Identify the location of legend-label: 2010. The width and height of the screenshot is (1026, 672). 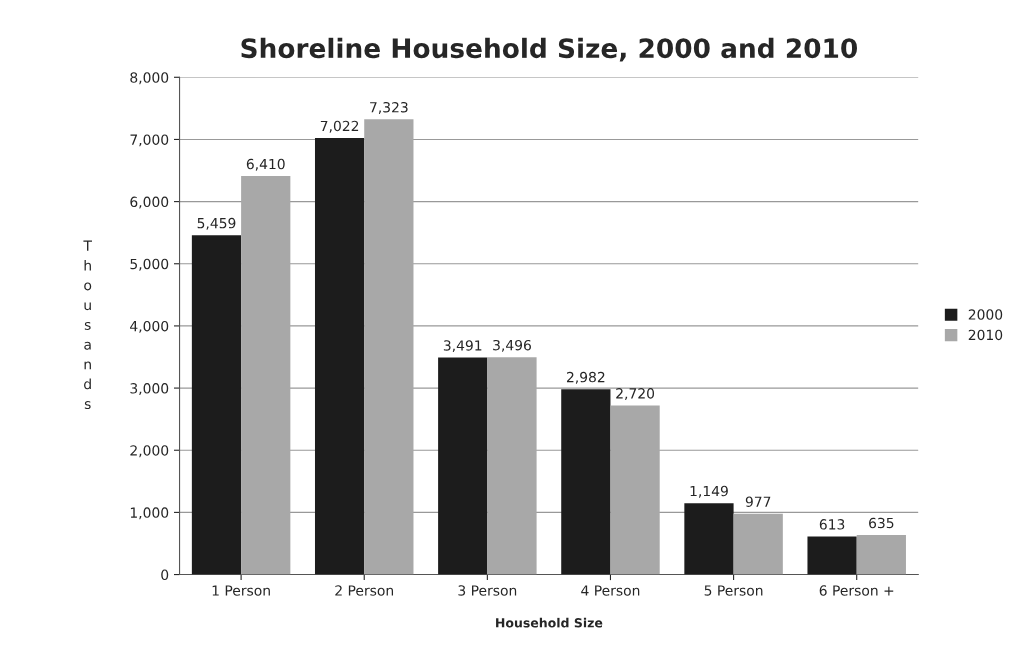
(985, 335).